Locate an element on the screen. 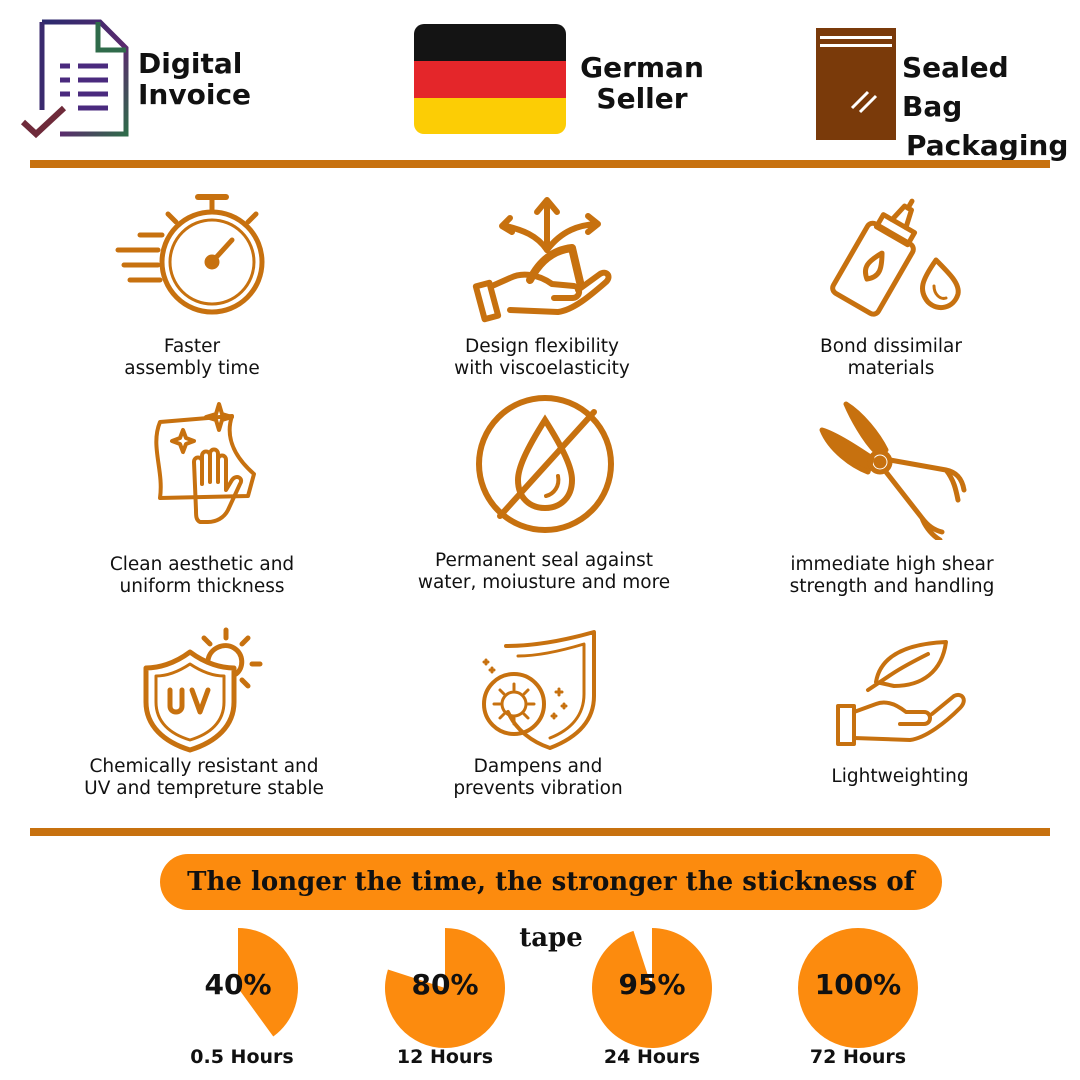 The image size is (1080, 1080). bottom-divider is located at coordinates (540, 832).